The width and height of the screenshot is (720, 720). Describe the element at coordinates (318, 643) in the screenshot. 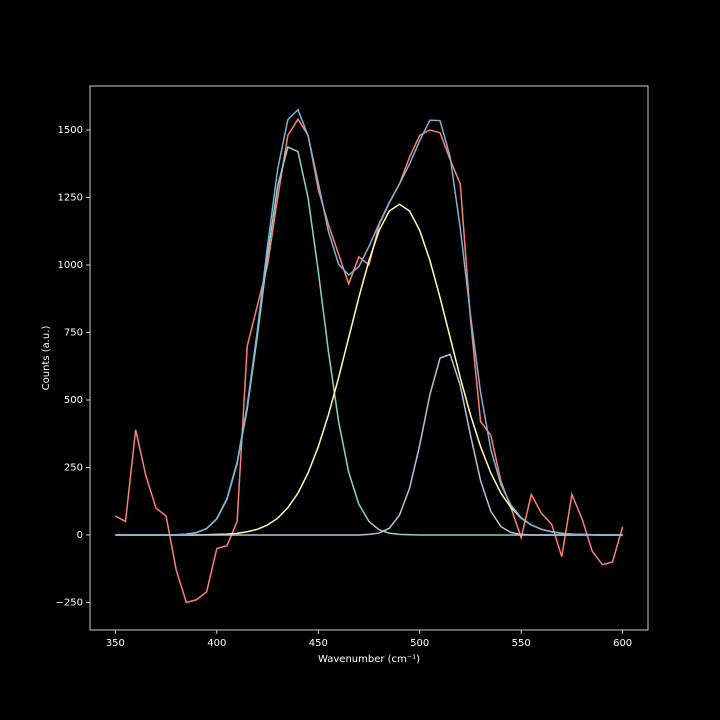

I see `x-tick-label: 450` at that location.